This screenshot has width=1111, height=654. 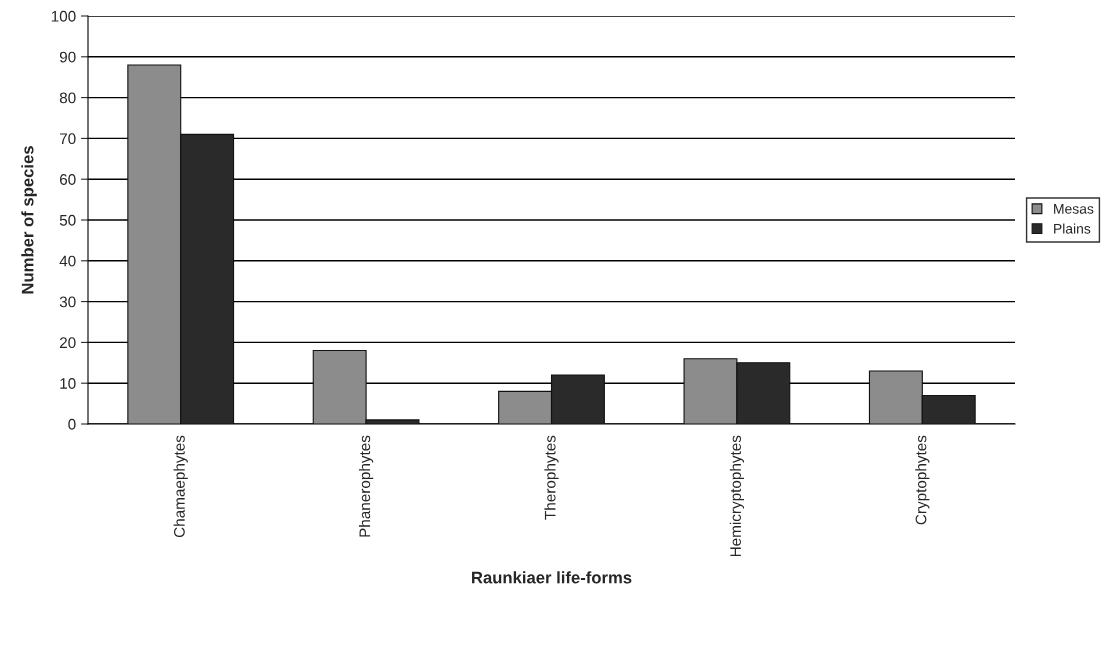 I want to click on x-axis-title: Raunkiaer life-forms, so click(x=552, y=577).